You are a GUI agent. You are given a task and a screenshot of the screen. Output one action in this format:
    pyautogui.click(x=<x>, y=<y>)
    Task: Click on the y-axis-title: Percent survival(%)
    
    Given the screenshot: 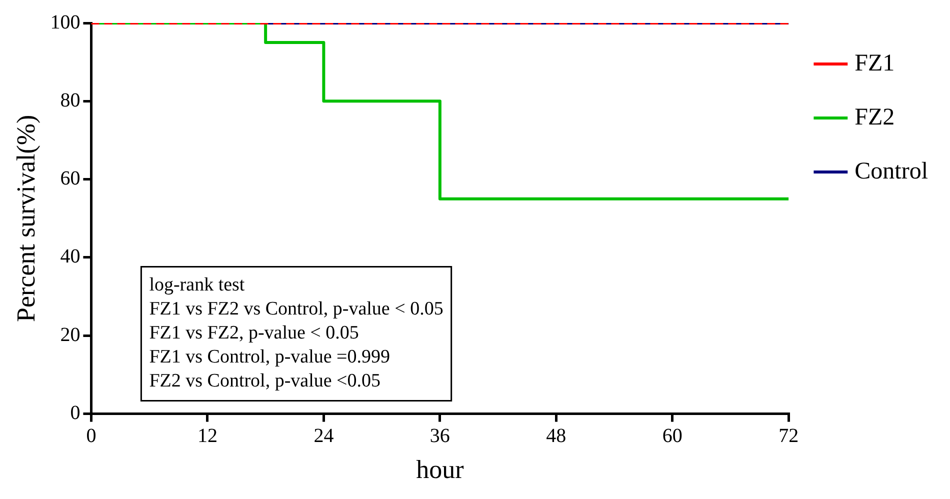 What is the action you would take?
    pyautogui.click(x=25, y=218)
    